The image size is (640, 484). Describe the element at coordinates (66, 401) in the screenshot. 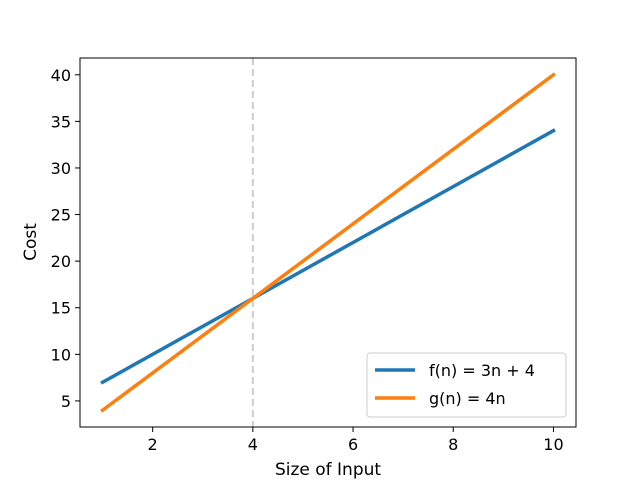

I see `y-tick-label: 5` at that location.